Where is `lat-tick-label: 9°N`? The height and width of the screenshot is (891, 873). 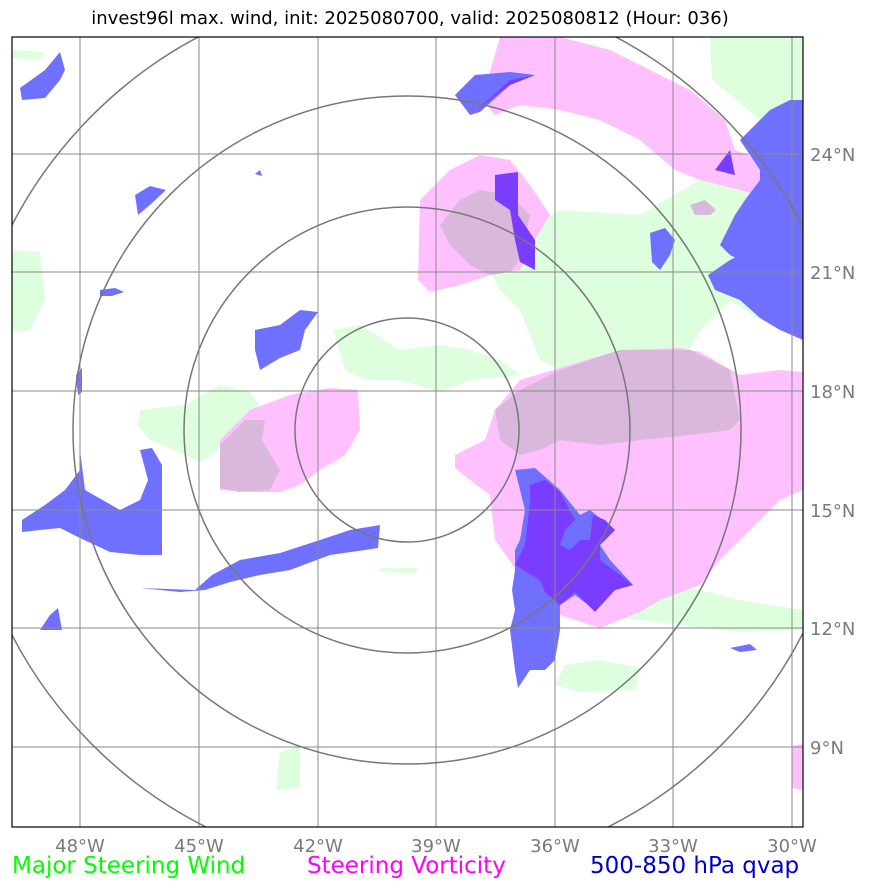
lat-tick-label: 9°N is located at coordinates (827, 748).